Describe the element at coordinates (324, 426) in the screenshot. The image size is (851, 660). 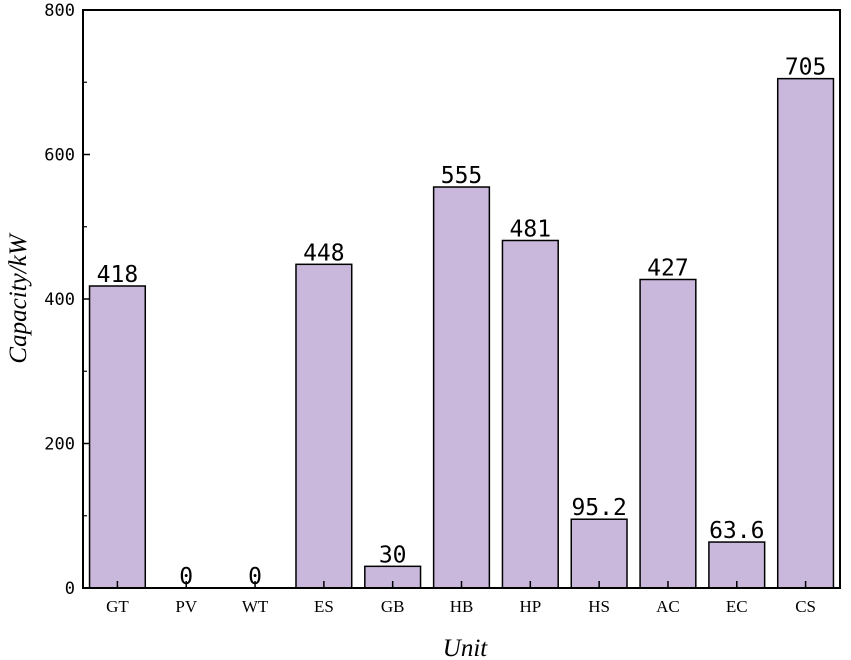
I see `bar-es` at that location.